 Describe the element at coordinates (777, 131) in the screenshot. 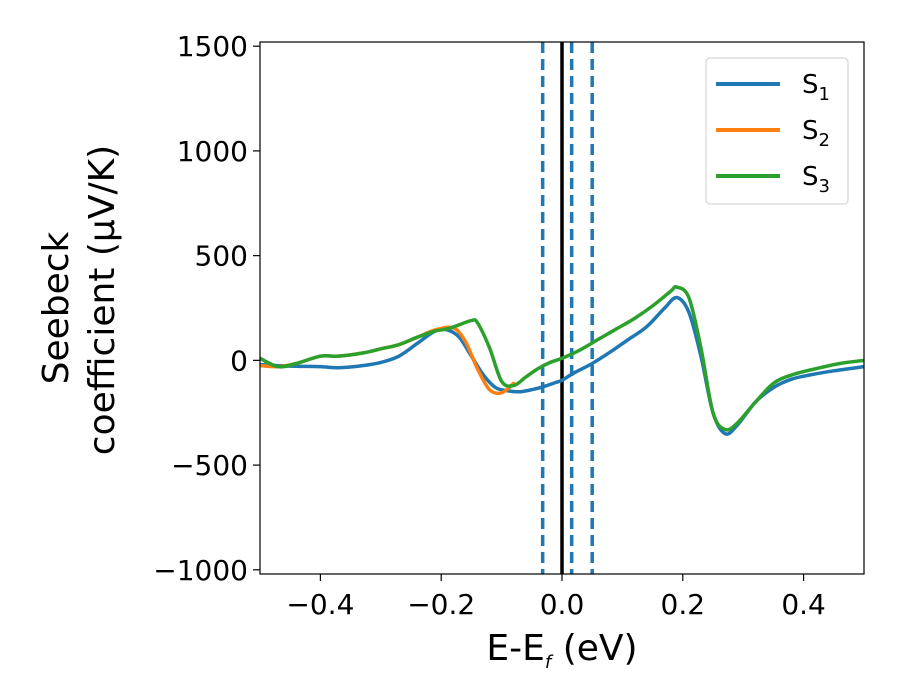

I see `legend: S1 S2 S3` at that location.